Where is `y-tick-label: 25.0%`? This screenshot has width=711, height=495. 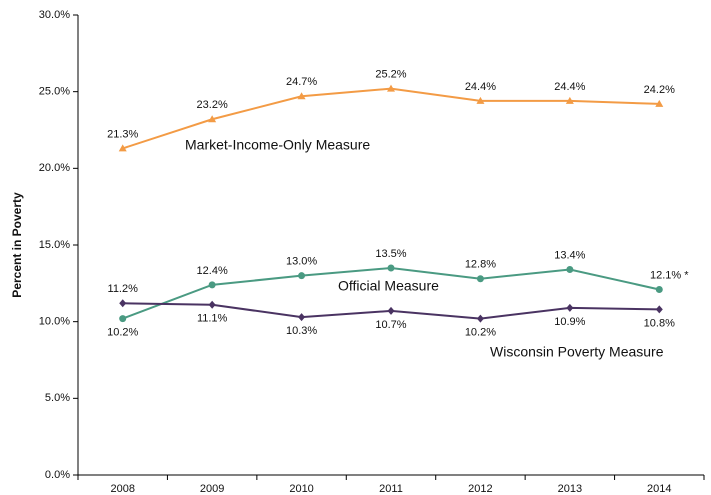
y-tick-label: 25.0% is located at coordinates (54, 92).